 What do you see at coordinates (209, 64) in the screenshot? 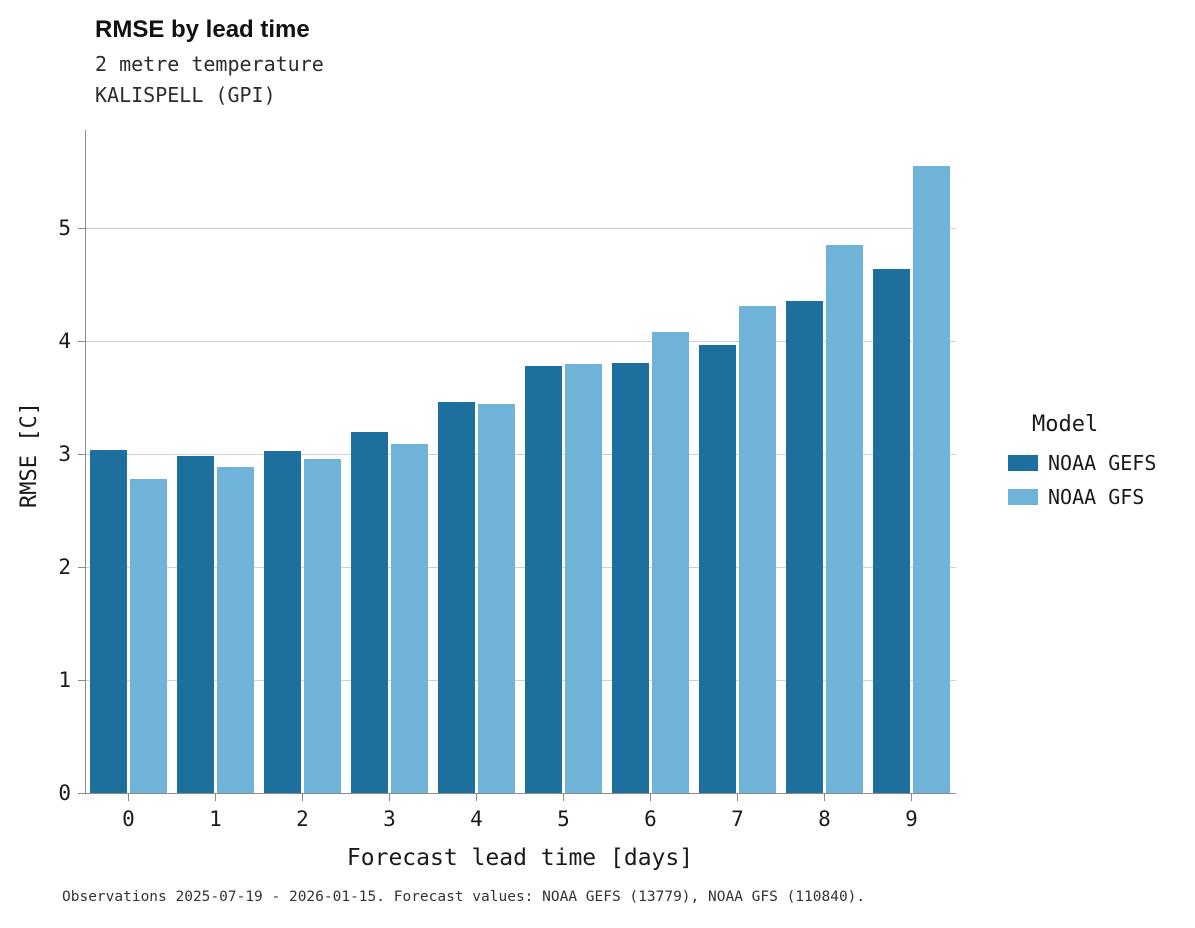
I see `chart-subtitle-variable: 2 metre temperature` at bounding box center [209, 64].